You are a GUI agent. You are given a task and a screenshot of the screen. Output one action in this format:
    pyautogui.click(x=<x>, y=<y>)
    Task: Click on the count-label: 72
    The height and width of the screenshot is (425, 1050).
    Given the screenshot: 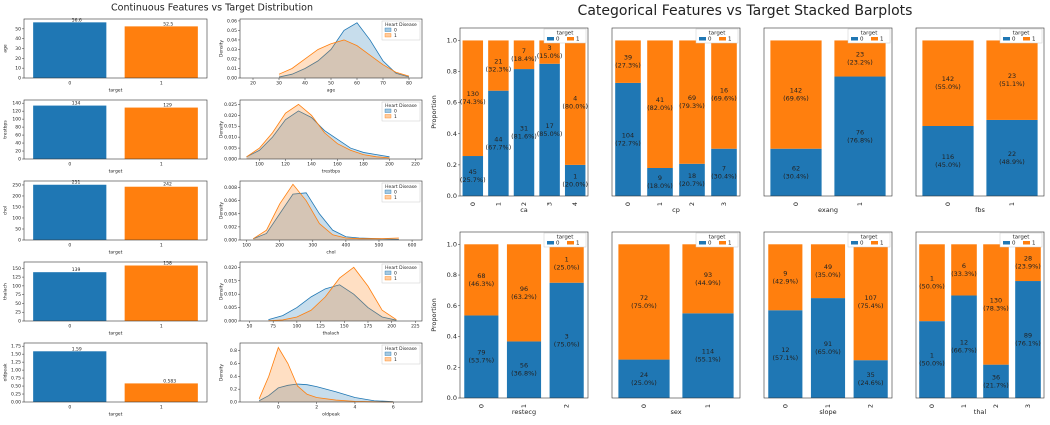 What is the action you would take?
    pyautogui.click(x=644, y=298)
    